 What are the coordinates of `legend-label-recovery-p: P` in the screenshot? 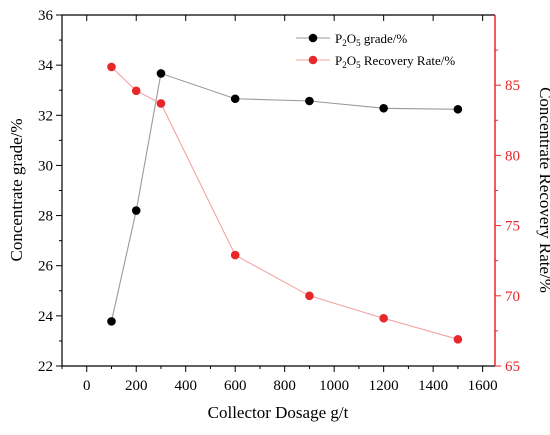 It's located at (338, 60).